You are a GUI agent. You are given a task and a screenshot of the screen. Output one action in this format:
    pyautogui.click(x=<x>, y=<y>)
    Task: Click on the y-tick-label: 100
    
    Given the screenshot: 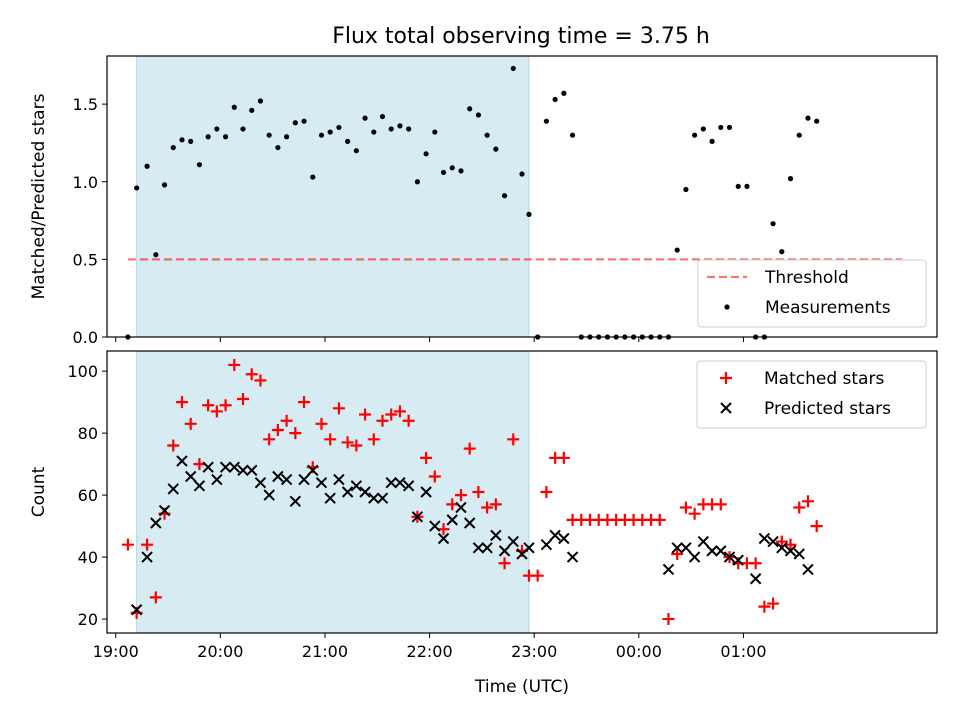 What is the action you would take?
    pyautogui.click(x=82, y=371)
    